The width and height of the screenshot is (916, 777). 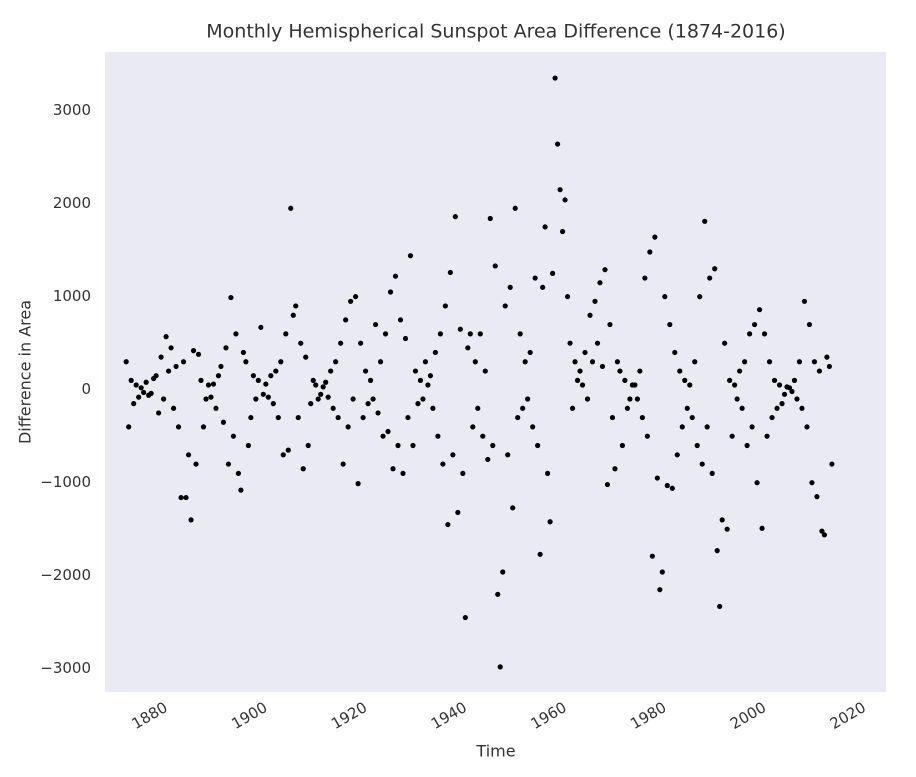 What do you see at coordinates (65, 482) in the screenshot?
I see `y-tick-label: −1000` at bounding box center [65, 482].